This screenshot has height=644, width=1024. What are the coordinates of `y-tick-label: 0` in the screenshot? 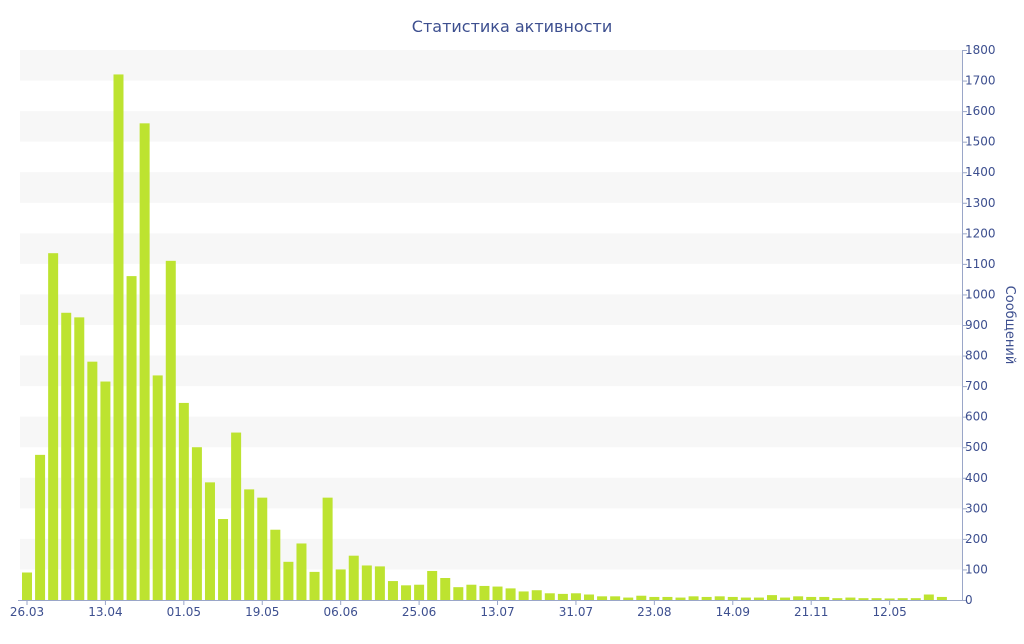 It's located at (969, 600).